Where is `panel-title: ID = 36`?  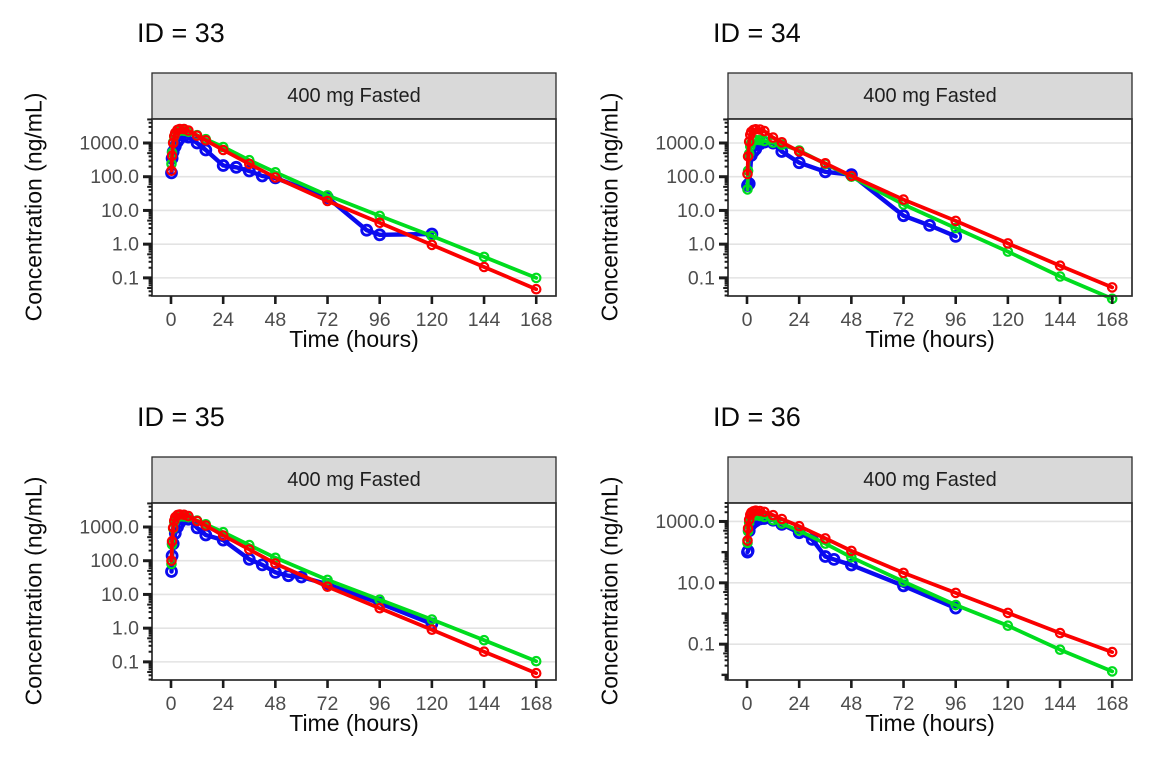
panel-title: ID = 36 is located at coordinates (757, 417).